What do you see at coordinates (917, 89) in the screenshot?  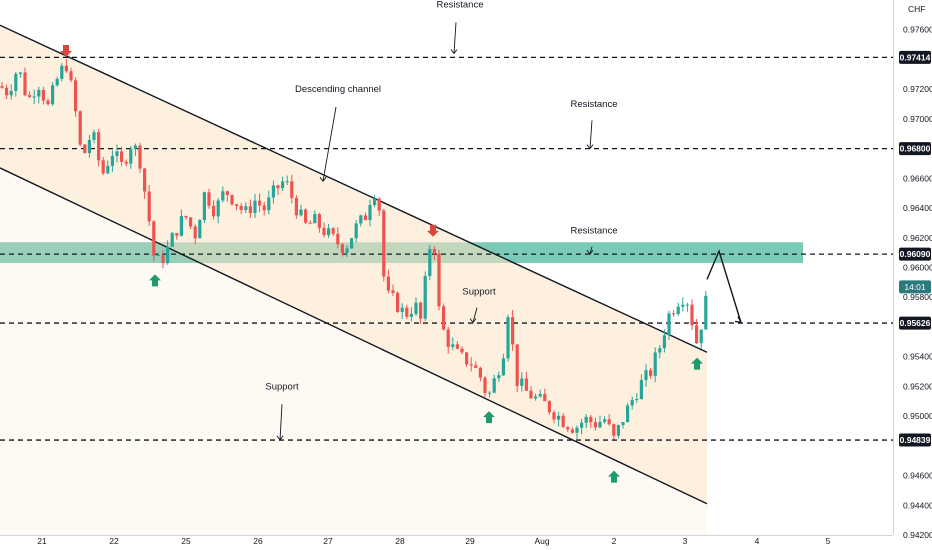 I see `y-tick-1: 0.97200` at bounding box center [917, 89].